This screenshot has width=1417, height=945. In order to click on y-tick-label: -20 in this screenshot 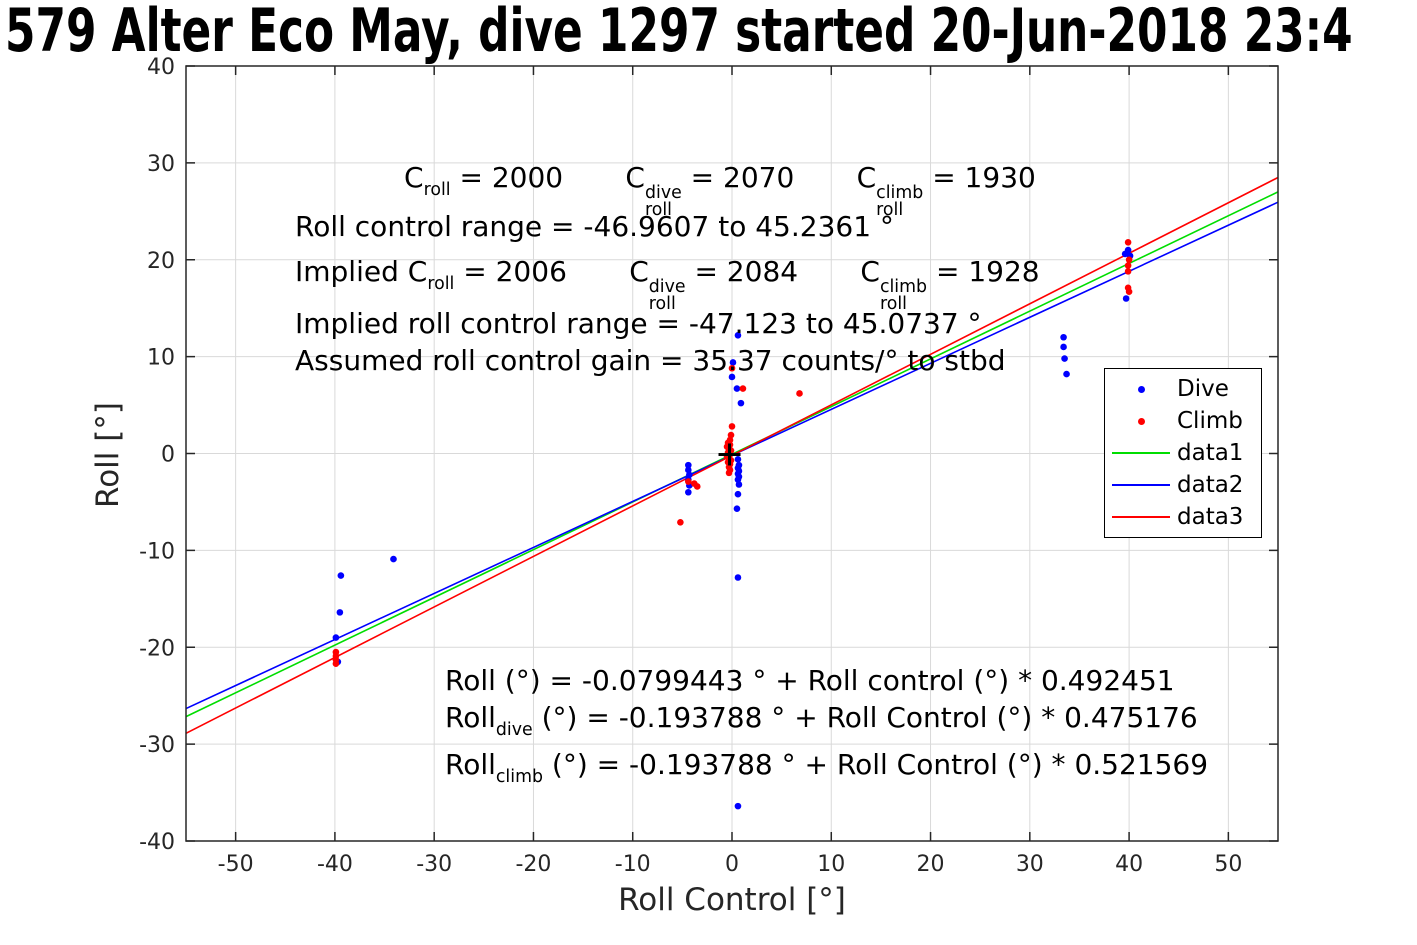, I will do `click(157, 648)`.